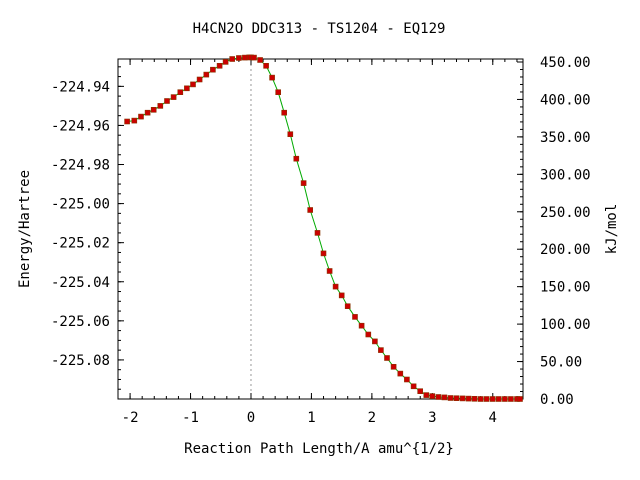 This screenshot has width=640, height=480. Describe the element at coordinates (190, 418) in the screenshot. I see `x-tick-label: -1` at that location.